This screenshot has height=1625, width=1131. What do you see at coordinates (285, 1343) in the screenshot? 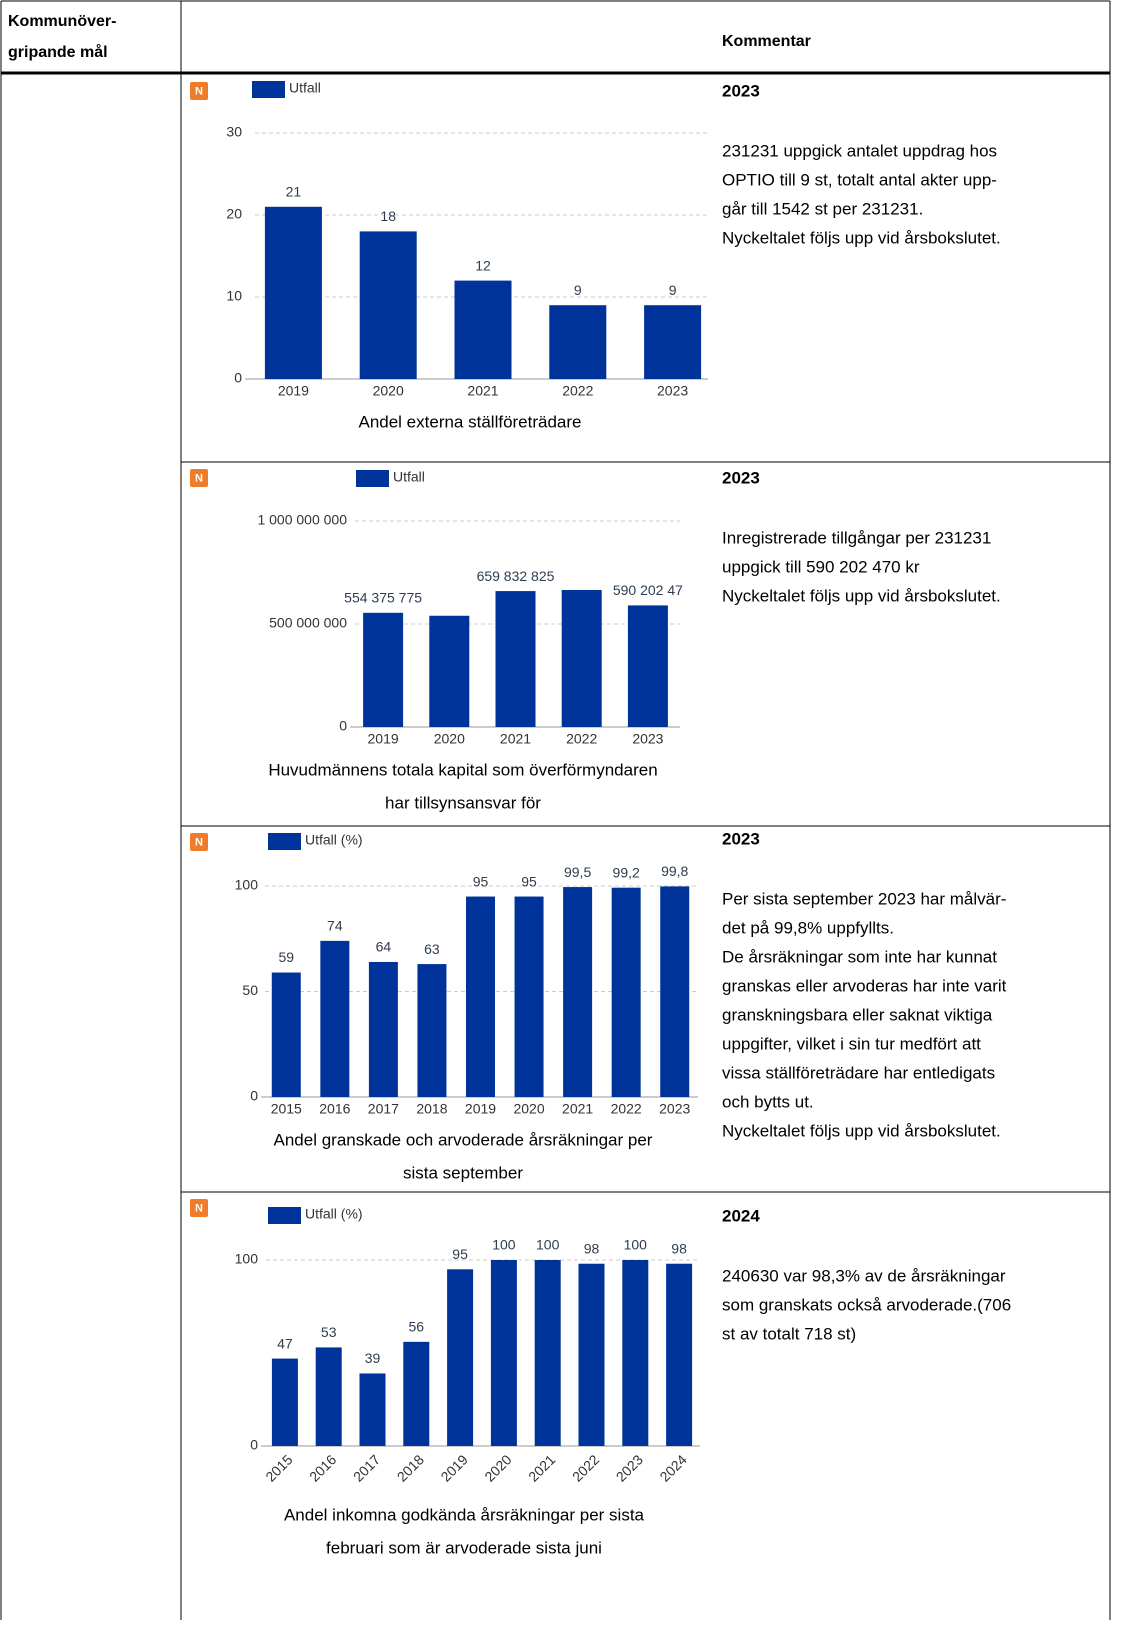
I see `value-label: 47` at bounding box center [285, 1343].